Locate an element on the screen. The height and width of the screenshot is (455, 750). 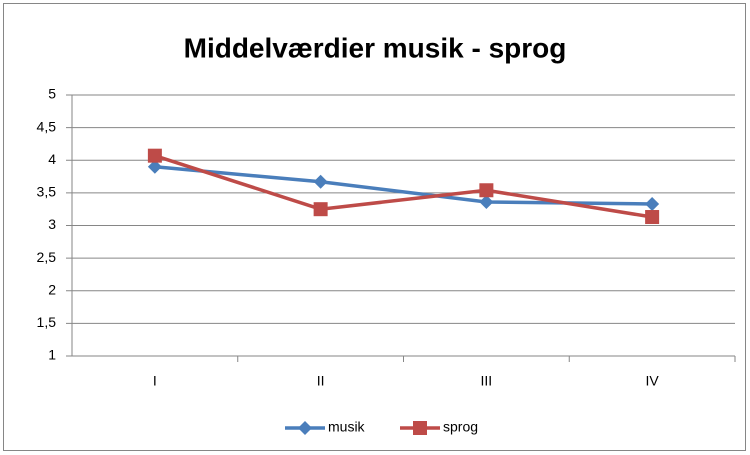
y-tick-label: 4 is located at coordinates (52, 159).